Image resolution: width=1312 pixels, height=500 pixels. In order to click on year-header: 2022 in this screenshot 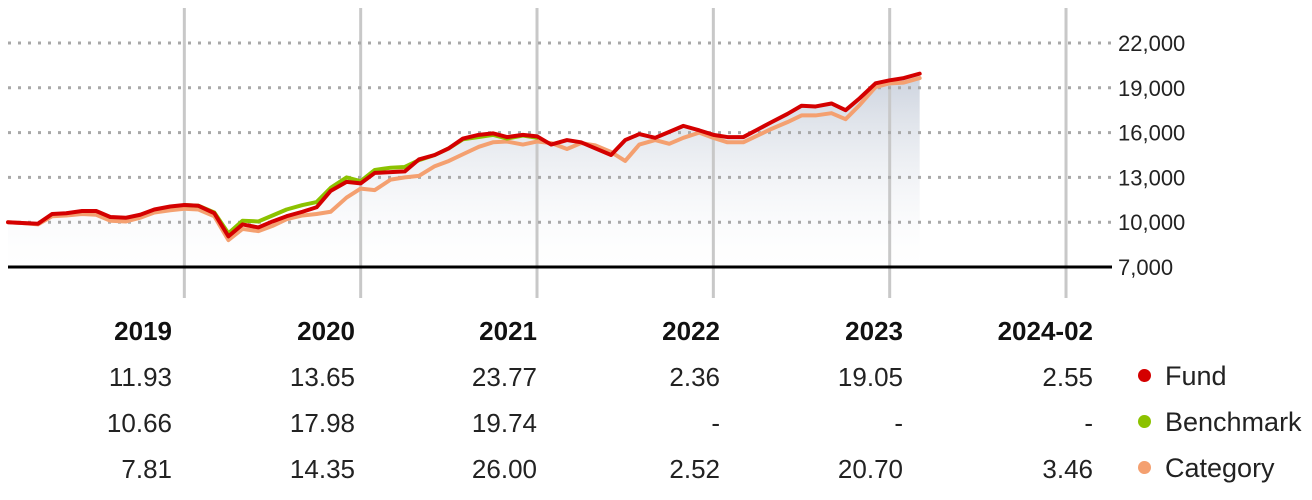, I will do `click(691, 331)`.